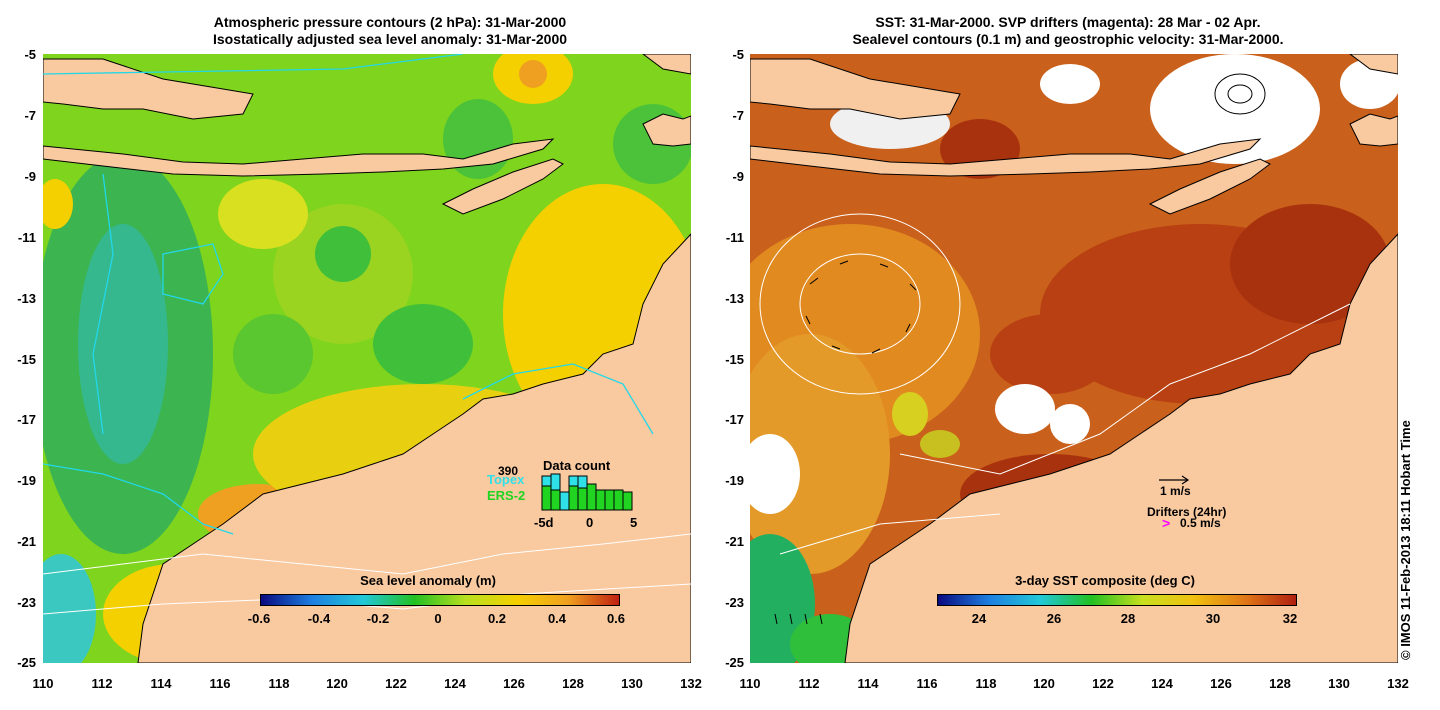 The height and width of the screenshot is (710, 1440). Describe the element at coordinates (979, 618) in the screenshot. I see `sst-tick: 24` at that location.